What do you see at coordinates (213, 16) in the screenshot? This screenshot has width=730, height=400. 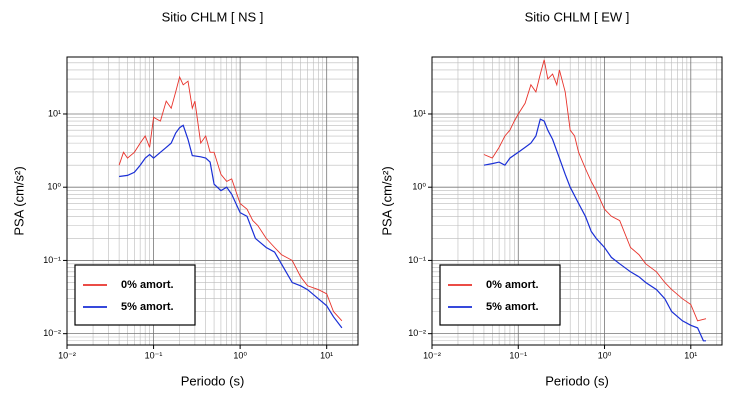 I see `chart-title: Sitio CHLM [ NS ]` at bounding box center [213, 16].